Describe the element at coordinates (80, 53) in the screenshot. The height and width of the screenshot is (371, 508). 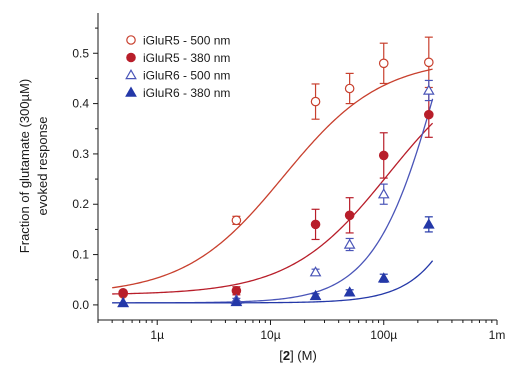
I see `y-tick-label: 0.5` at that location.